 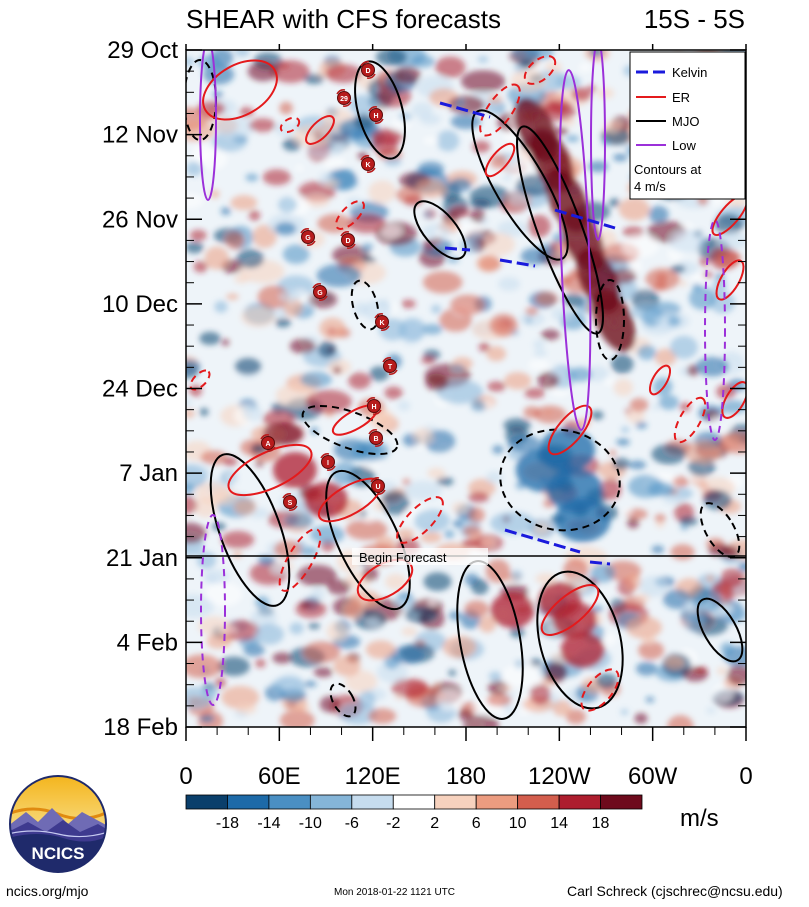 What do you see at coordinates (689, 72) in the screenshot?
I see `legend-kelvin-label: Kelvin` at bounding box center [689, 72].